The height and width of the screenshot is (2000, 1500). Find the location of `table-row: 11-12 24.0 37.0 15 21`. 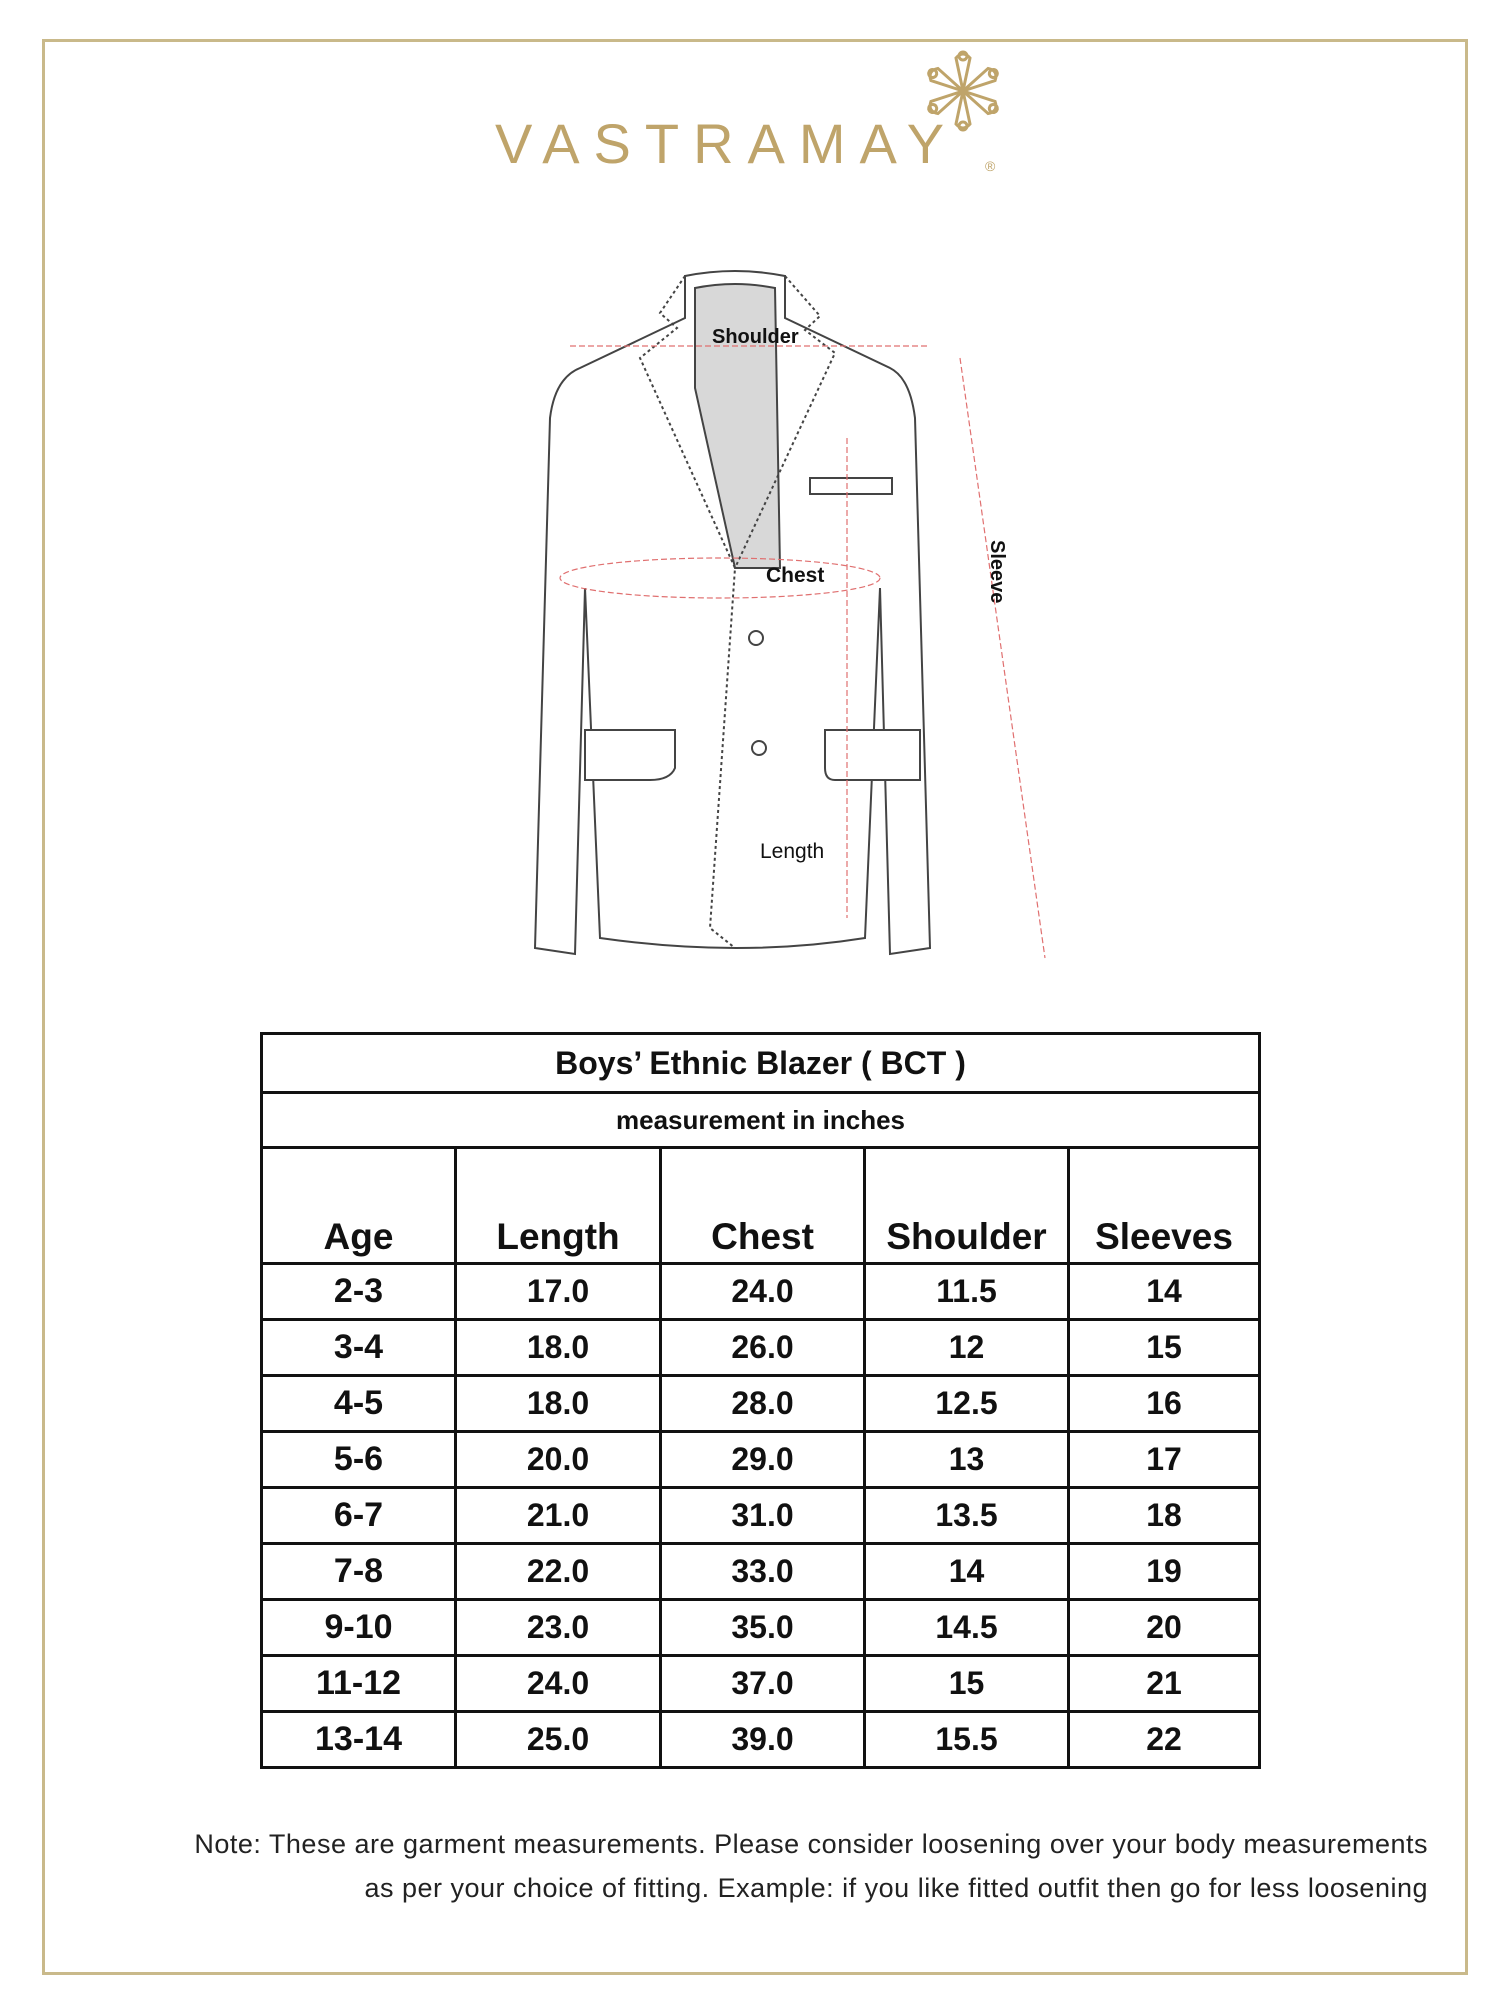

table-row: 11-12 24.0 37.0 15 21 is located at coordinates (760, 1683).